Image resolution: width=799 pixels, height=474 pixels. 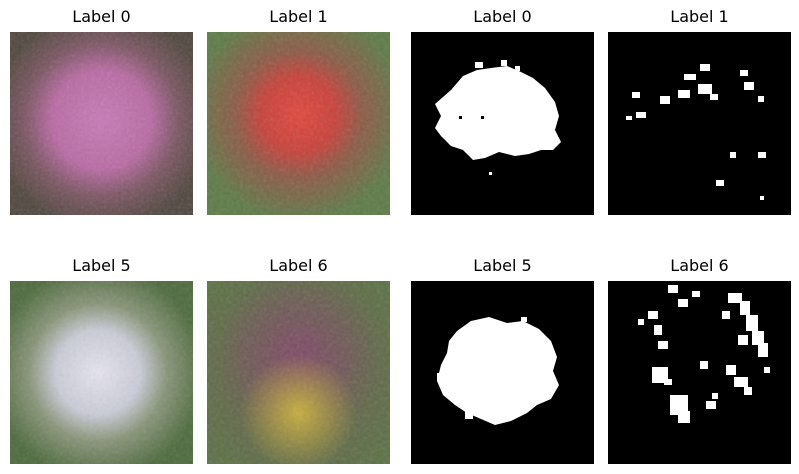 I want to click on panel-title-avg-label6: Label 6, so click(x=298, y=265).